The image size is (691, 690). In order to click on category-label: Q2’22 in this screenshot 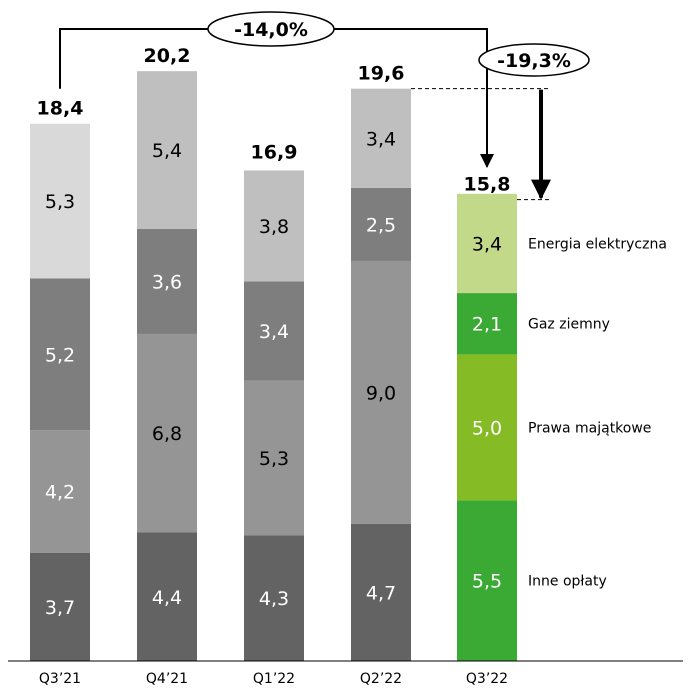, I will do `click(381, 679)`.